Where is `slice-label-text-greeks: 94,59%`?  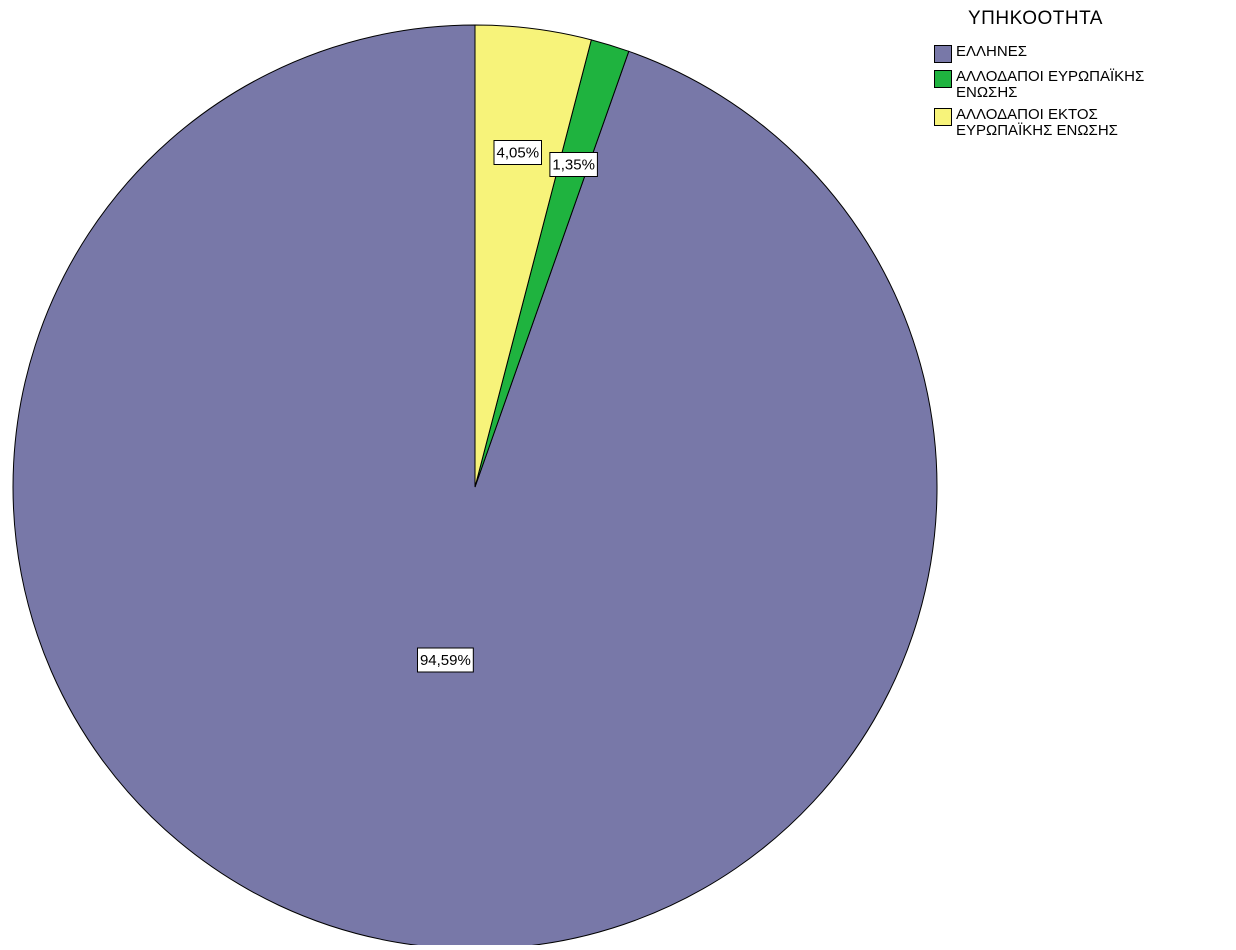 slice-label-text-greeks: 94,59% is located at coordinates (445, 660).